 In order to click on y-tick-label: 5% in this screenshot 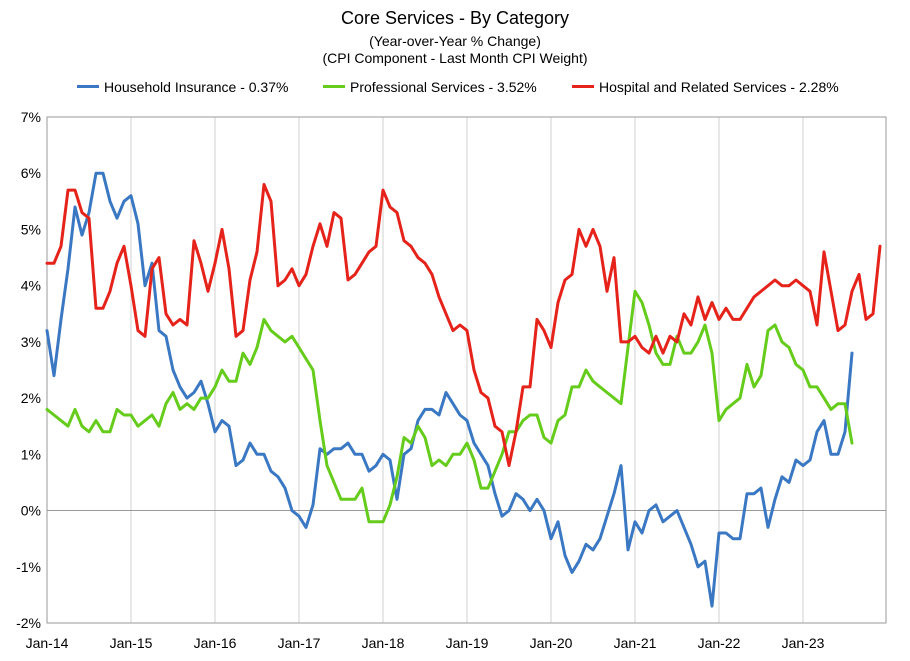, I will do `click(31, 229)`.